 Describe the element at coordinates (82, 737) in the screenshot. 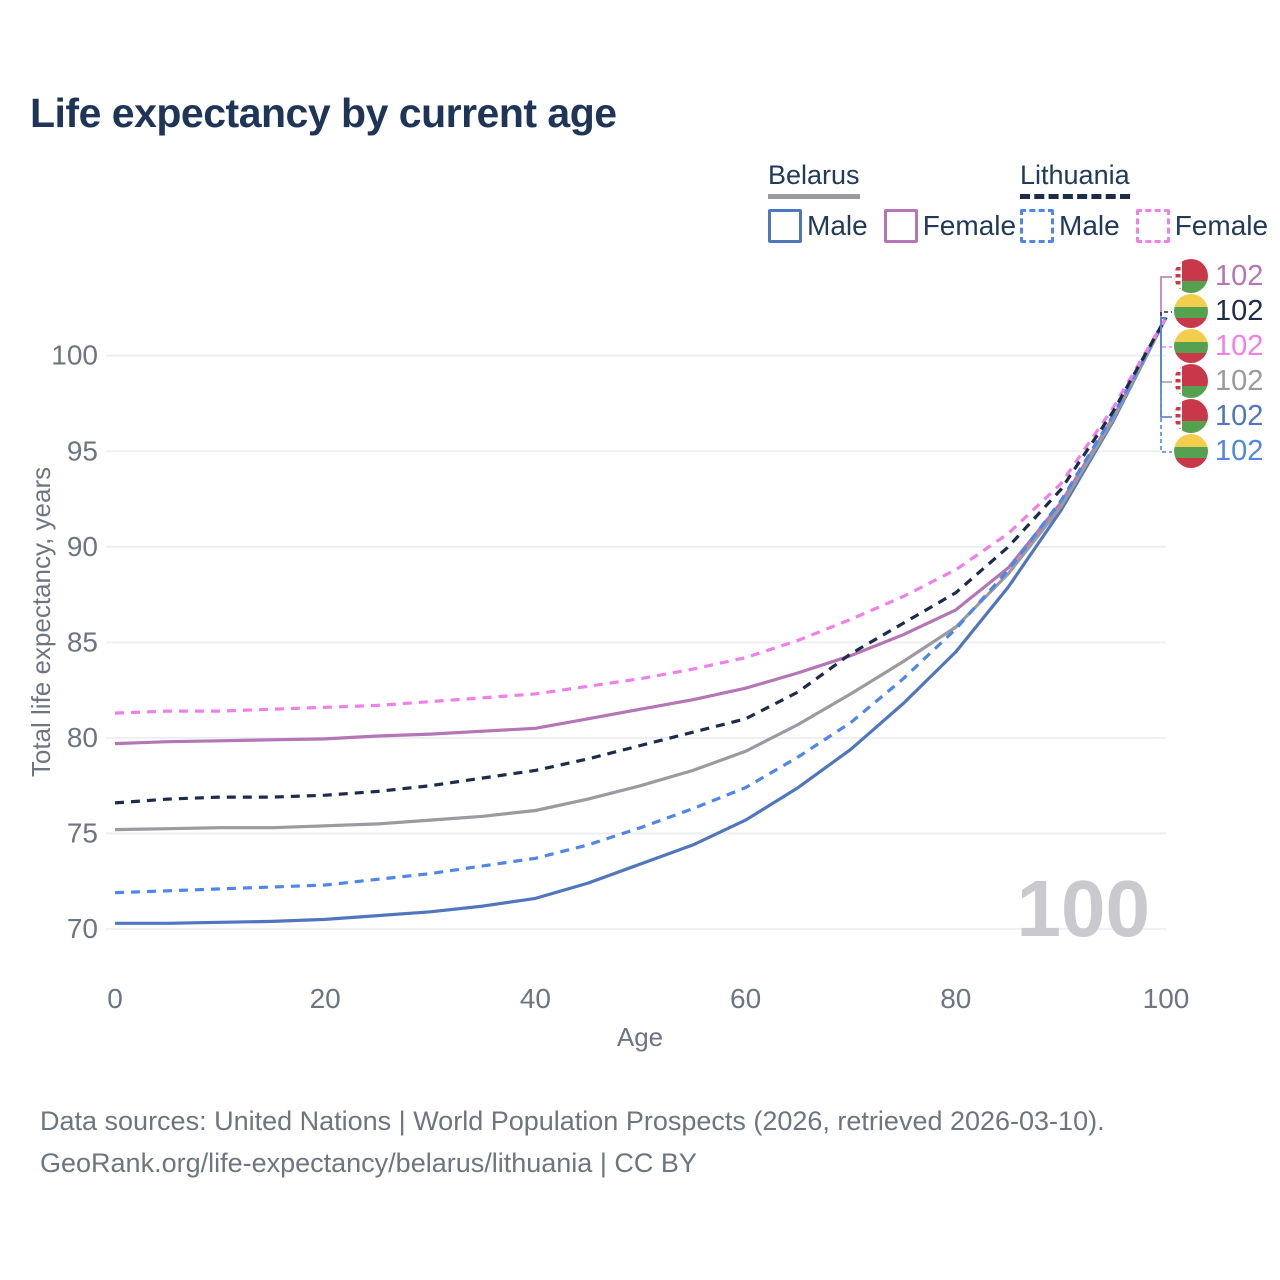

I see `y-tick-label: 80` at that location.